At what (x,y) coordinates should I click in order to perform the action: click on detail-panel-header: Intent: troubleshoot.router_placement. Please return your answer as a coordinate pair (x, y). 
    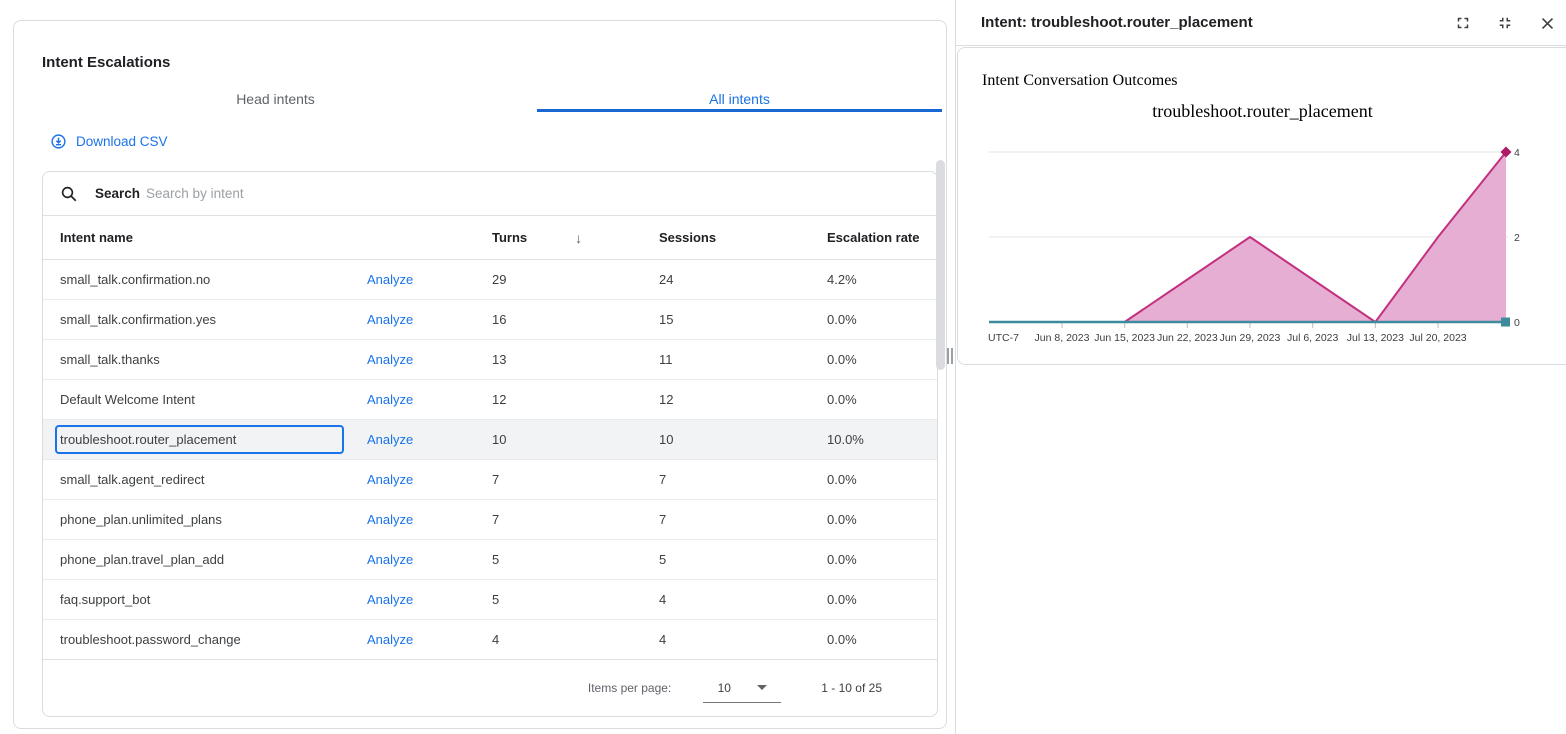
    Looking at the image, I should click on (1261, 23).